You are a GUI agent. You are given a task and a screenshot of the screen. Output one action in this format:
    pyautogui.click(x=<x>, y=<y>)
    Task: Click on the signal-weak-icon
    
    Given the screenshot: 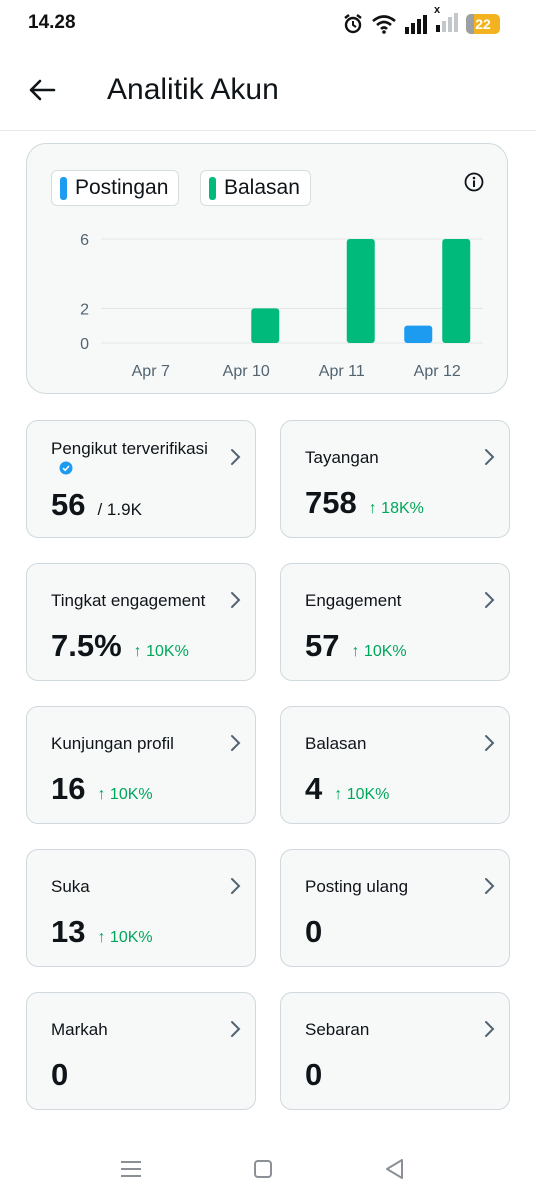 What is the action you would take?
    pyautogui.click(x=447, y=22)
    